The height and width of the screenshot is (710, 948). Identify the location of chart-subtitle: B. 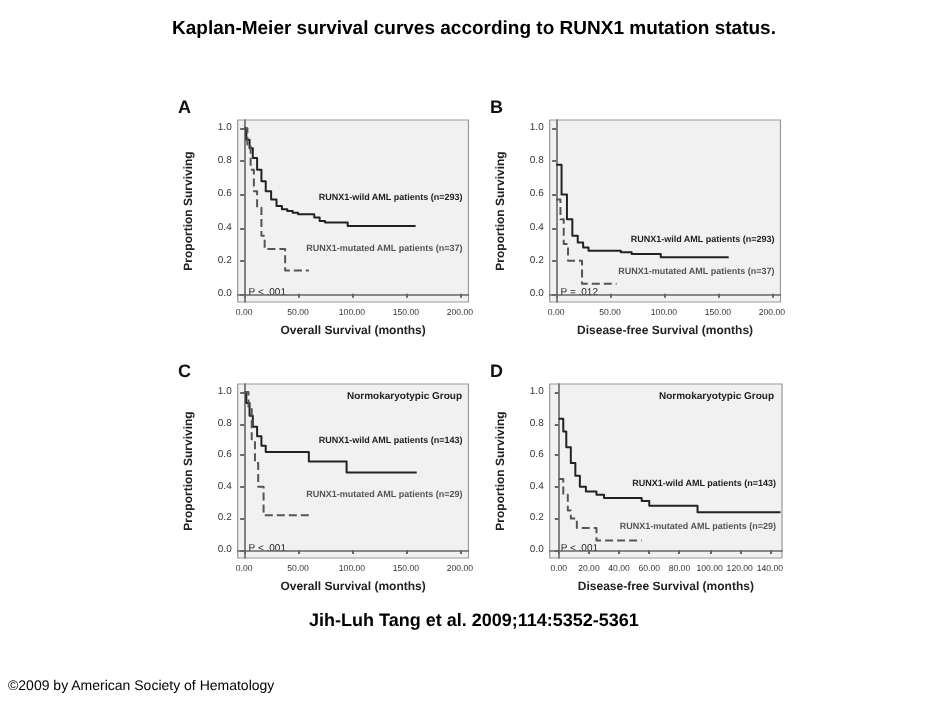
(497, 107).